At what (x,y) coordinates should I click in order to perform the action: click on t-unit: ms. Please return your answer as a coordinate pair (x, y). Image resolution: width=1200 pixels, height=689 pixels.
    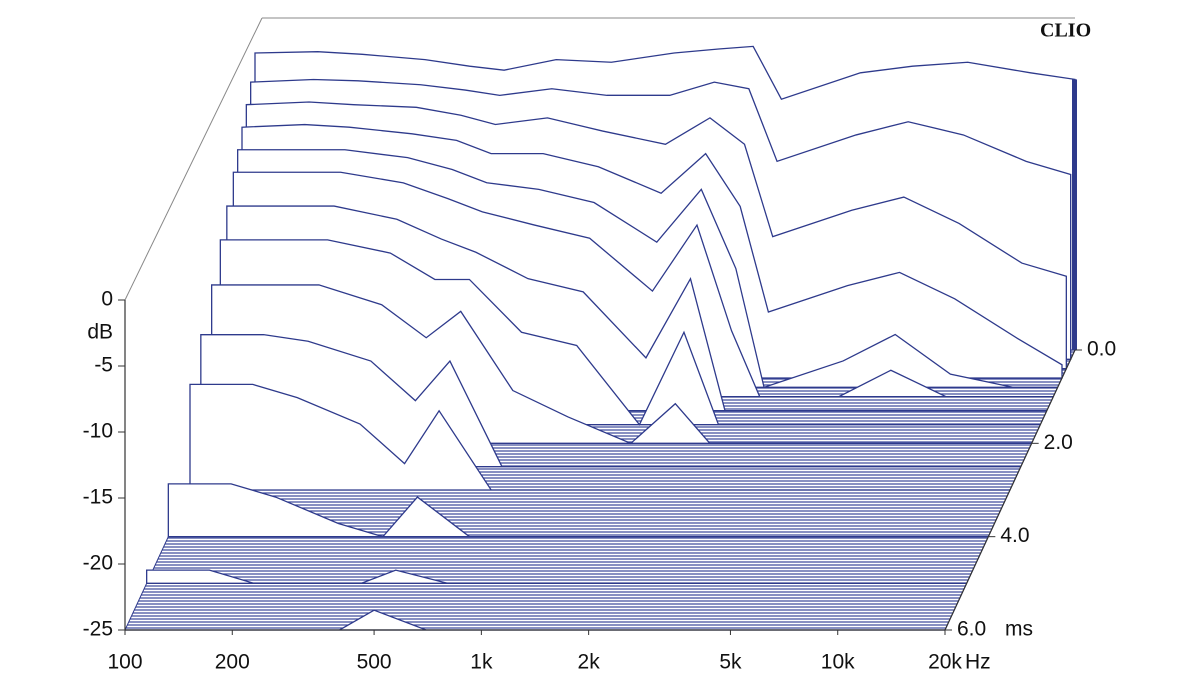
    Looking at the image, I should click on (1019, 629).